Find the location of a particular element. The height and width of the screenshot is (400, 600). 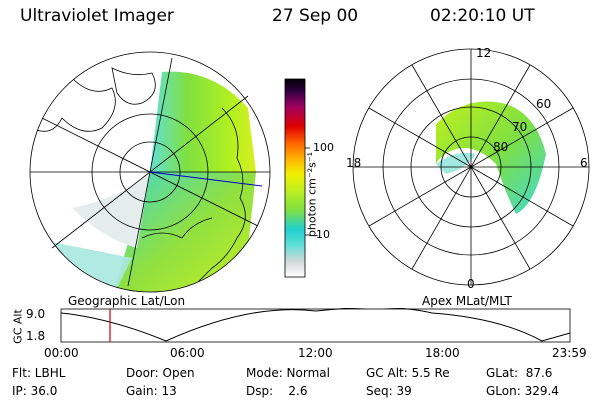

info-gc-alt: GC Alt: 5.5 Re is located at coordinates (408, 373).